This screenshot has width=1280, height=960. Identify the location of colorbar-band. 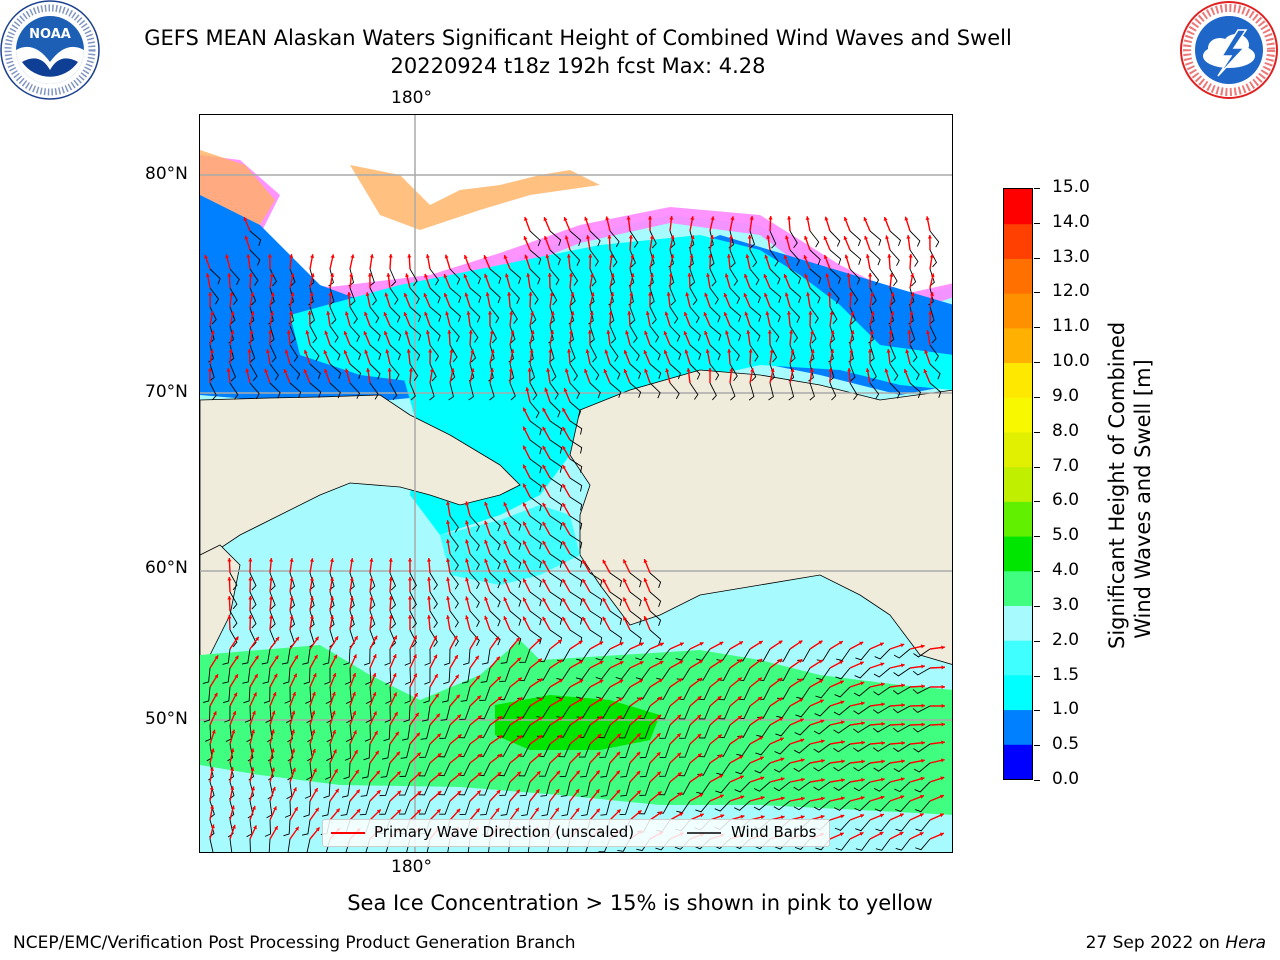
(1018, 207).